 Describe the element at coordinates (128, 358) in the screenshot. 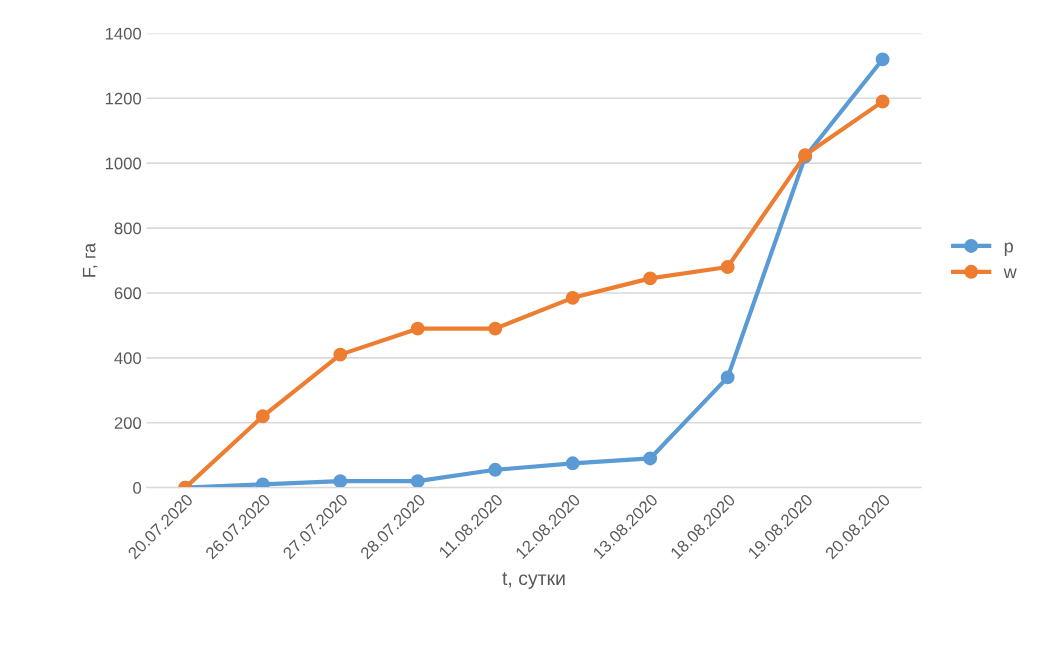

I see `y-tick-label: 400` at that location.